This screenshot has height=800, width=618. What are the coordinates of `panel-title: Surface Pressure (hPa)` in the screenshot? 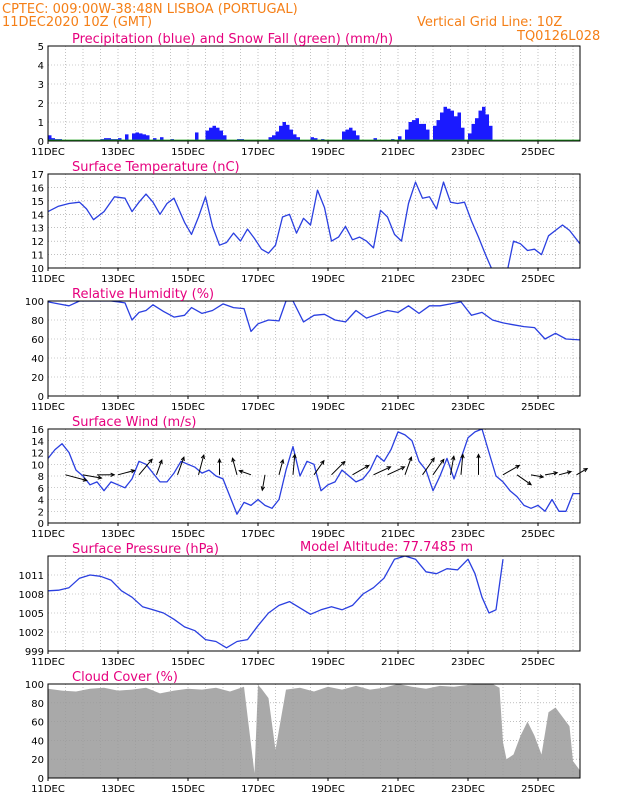 It's located at (145, 549).